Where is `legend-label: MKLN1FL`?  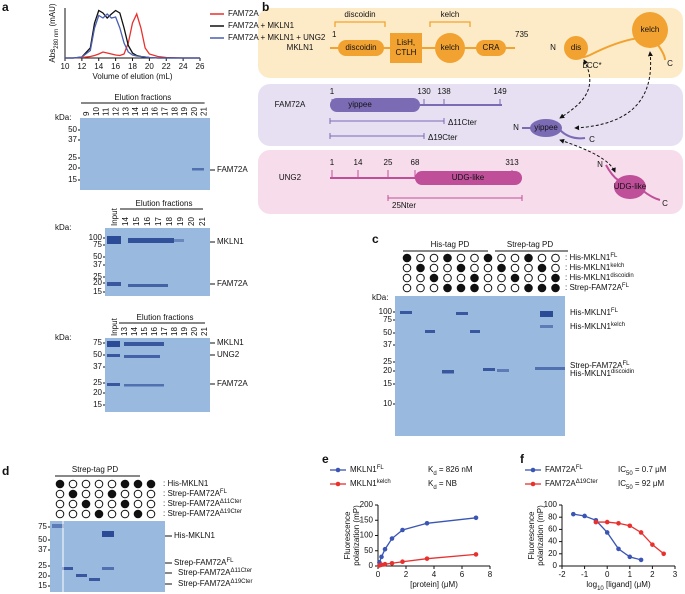 legend-label: MKLN1FL is located at coordinates (367, 470).